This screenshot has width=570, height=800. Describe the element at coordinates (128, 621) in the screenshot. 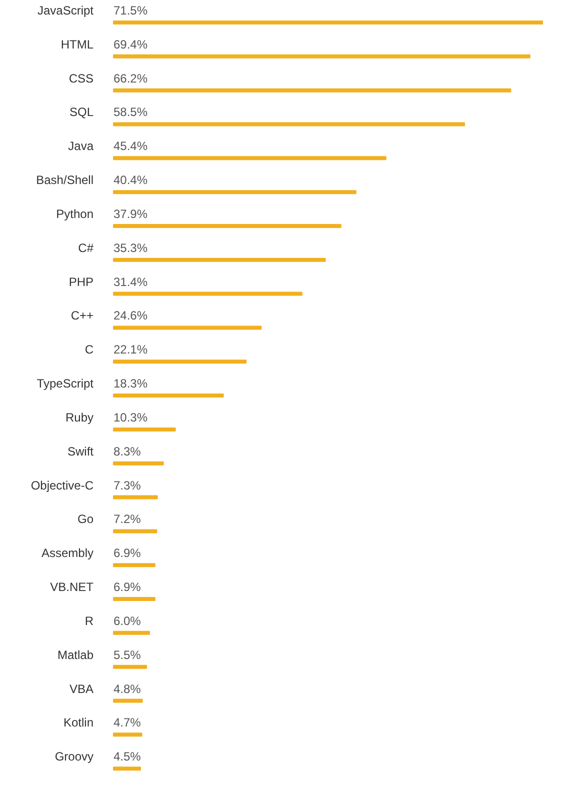

I see `data-label: 6.0%` at that location.